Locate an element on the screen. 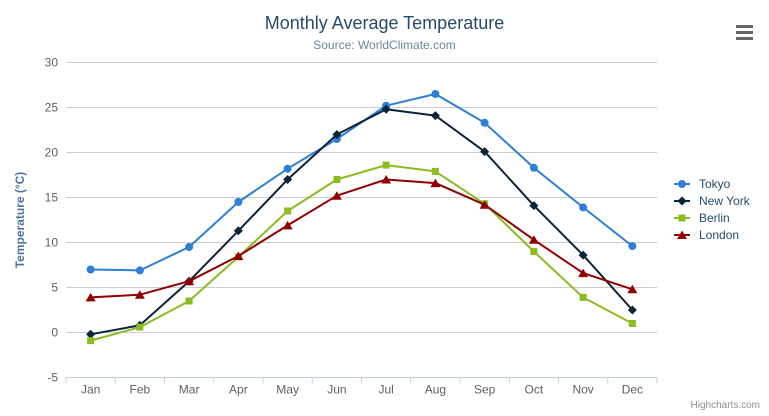 This screenshot has width=769, height=416. legend-item-tokyo: Tokyo is located at coordinates (712, 183).